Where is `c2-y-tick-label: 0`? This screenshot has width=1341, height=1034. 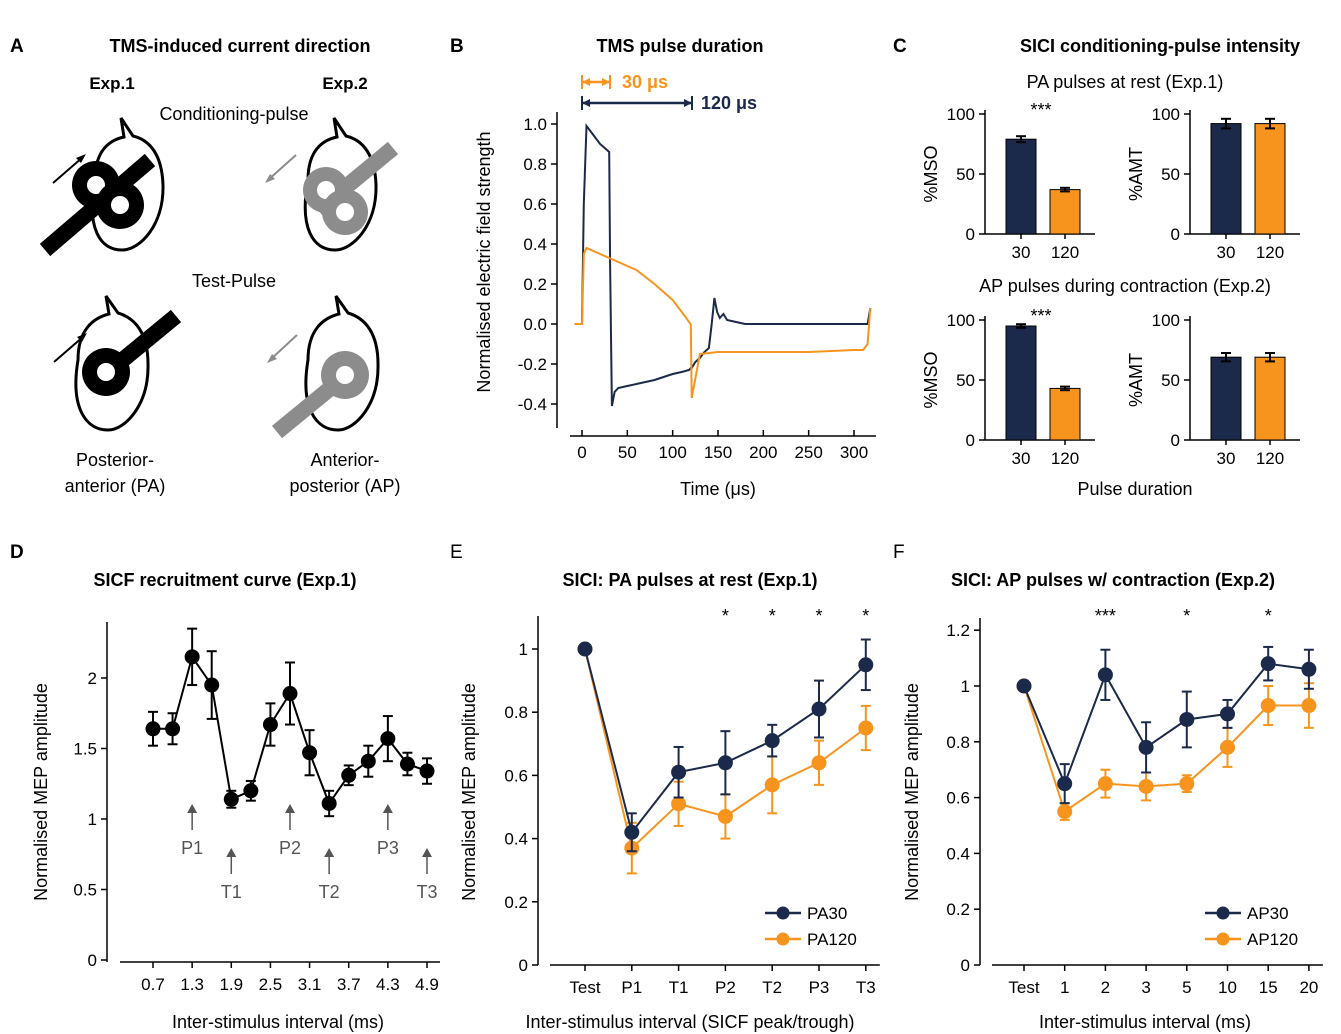
c2-y-tick-label: 0 is located at coordinates (1175, 234).